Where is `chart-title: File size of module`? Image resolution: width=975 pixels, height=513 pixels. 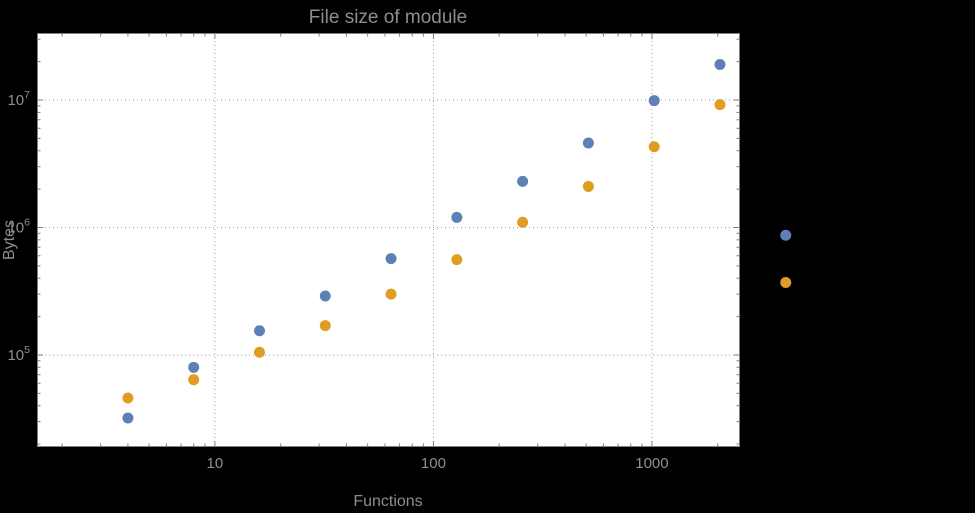 chart-title: File size of module is located at coordinates (388, 17).